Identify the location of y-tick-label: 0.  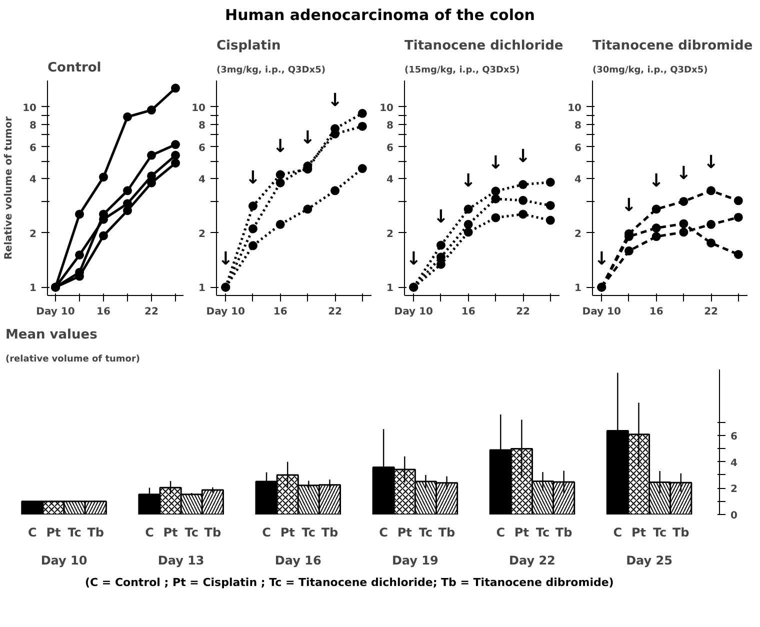
(734, 516).